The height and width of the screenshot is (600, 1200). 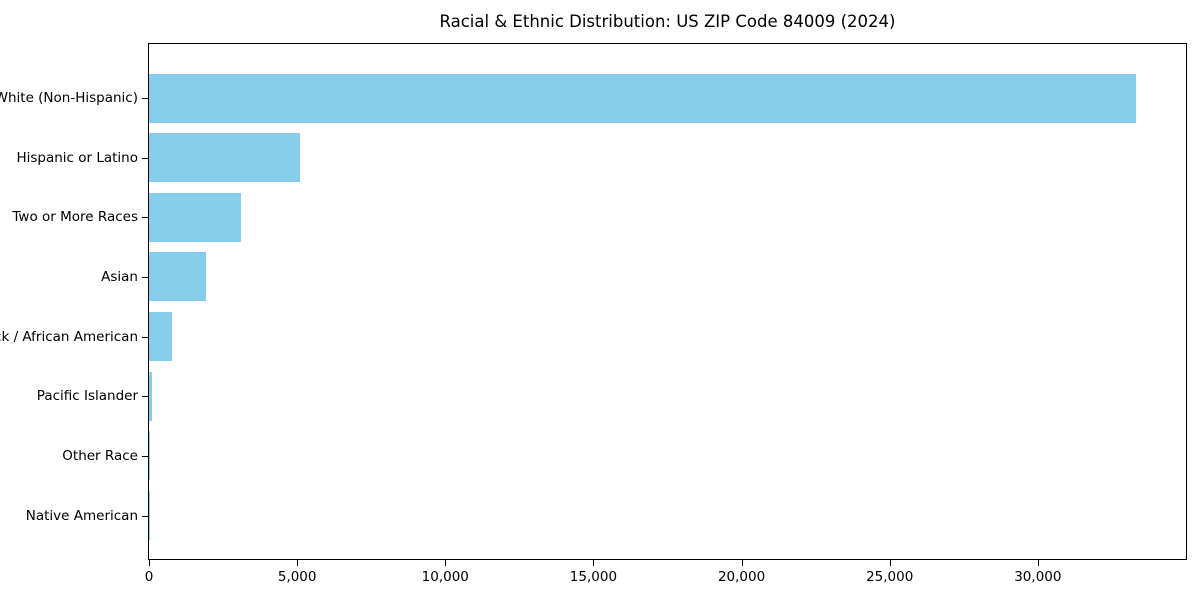 I want to click on x-tick-label-30000: 30,000, so click(x=1038, y=577).